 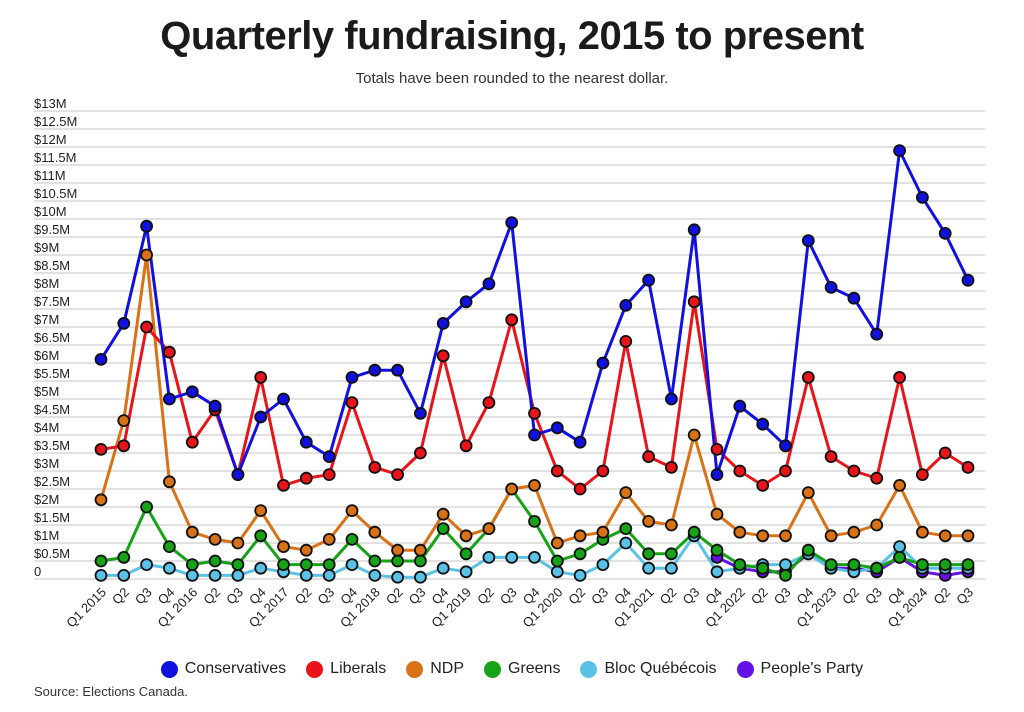 I want to click on legend-label: NDP, so click(x=447, y=668).